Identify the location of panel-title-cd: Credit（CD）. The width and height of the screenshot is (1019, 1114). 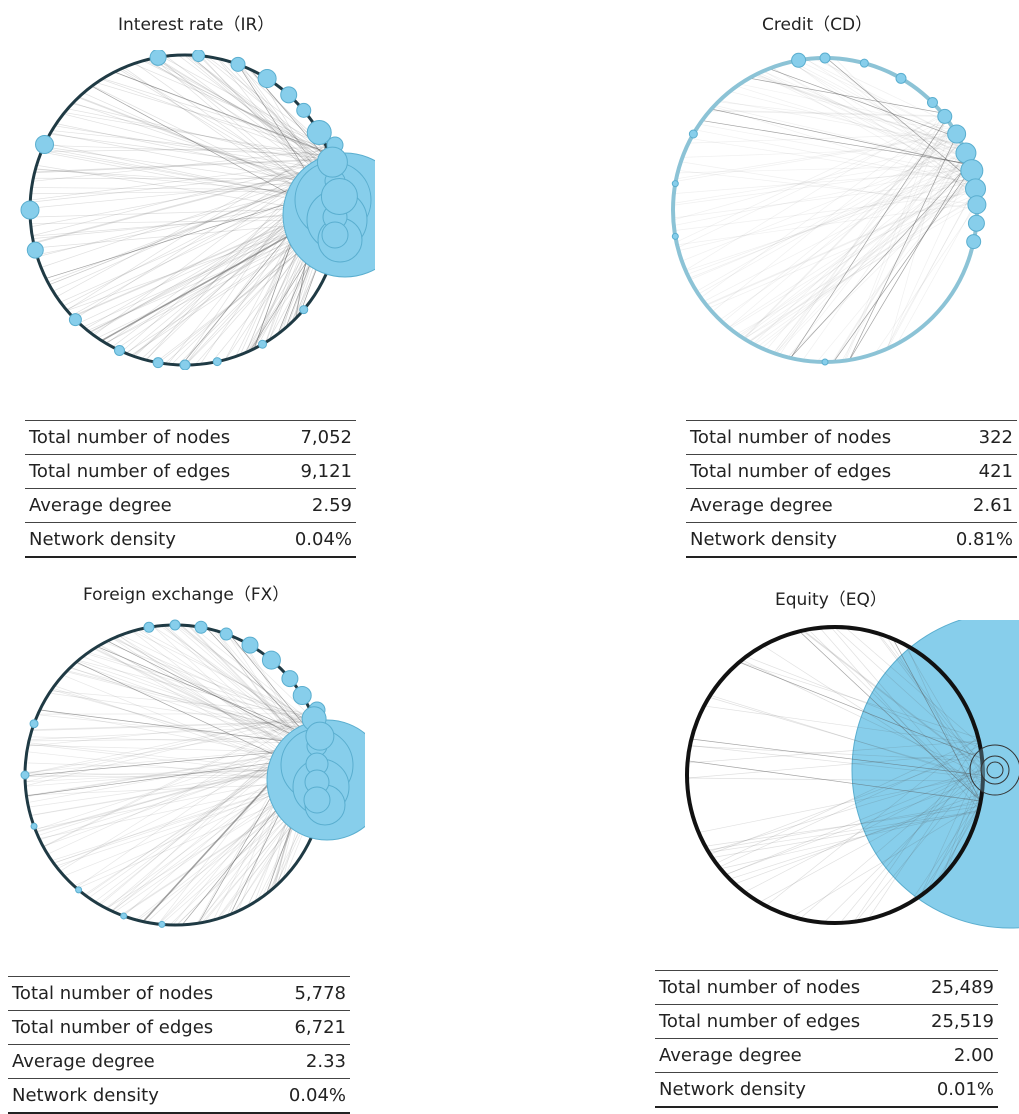
(817, 22).